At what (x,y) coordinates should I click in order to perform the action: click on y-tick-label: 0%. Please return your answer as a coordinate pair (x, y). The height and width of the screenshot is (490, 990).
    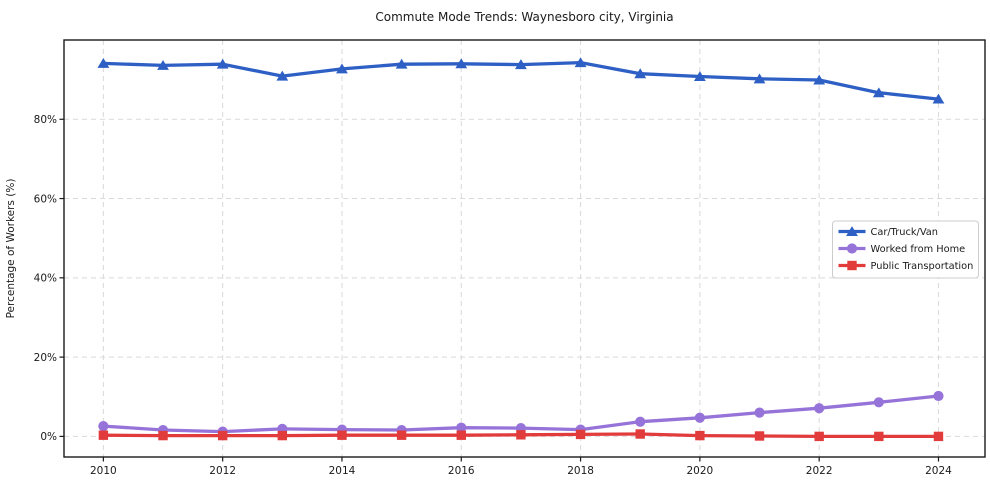
    Looking at the image, I should click on (48, 437).